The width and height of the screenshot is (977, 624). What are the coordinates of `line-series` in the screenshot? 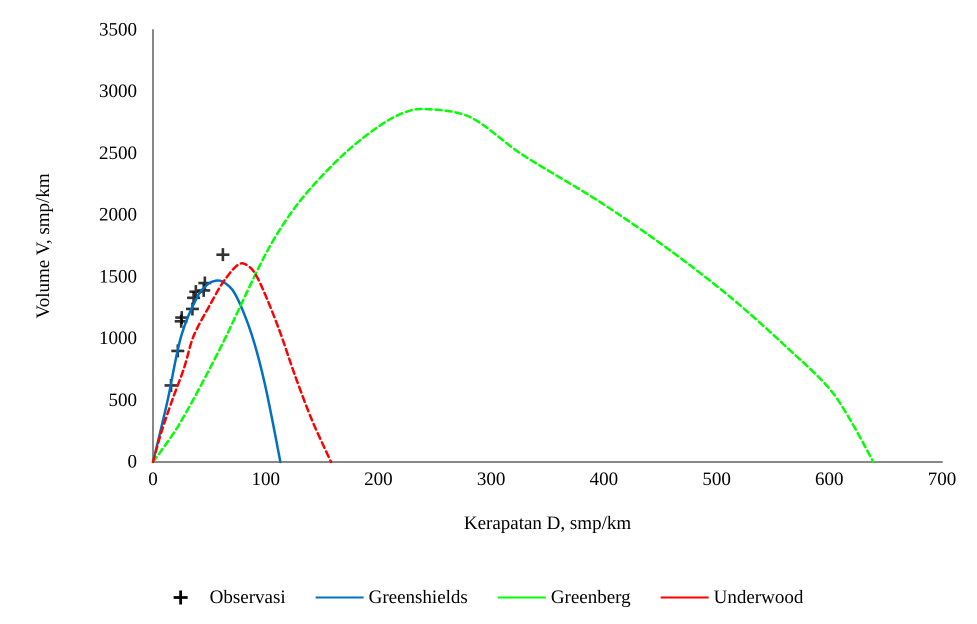 It's located at (242, 363).